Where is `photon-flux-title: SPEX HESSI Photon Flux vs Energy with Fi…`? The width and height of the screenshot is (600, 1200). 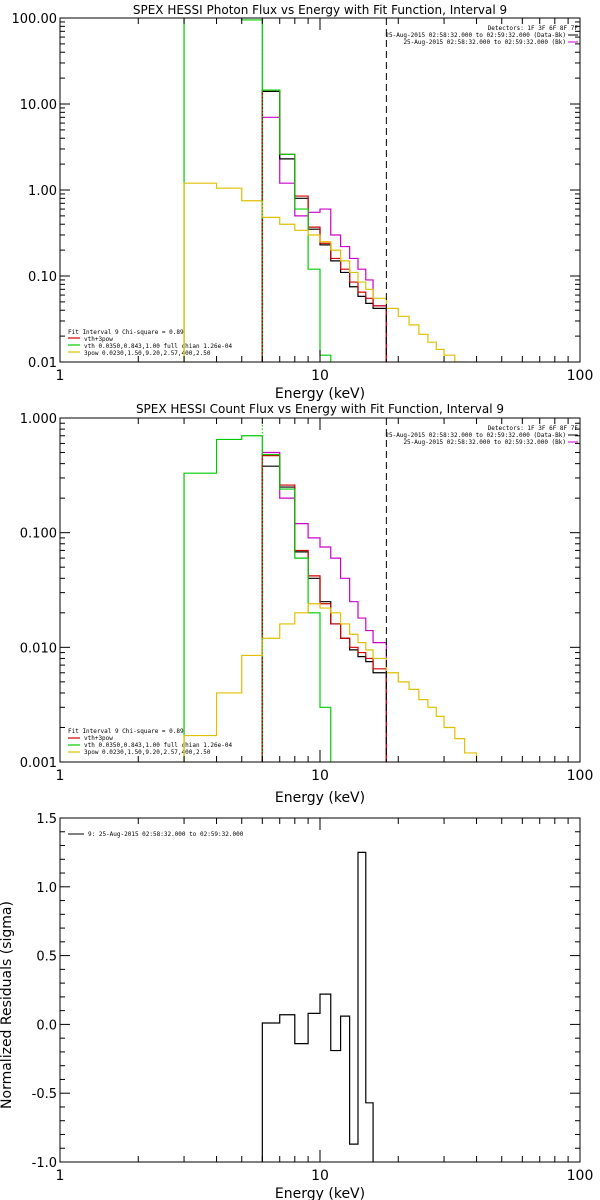 photon-flux-title: SPEX HESSI Photon Flux vs Energy with Fi… is located at coordinates (320, 10).